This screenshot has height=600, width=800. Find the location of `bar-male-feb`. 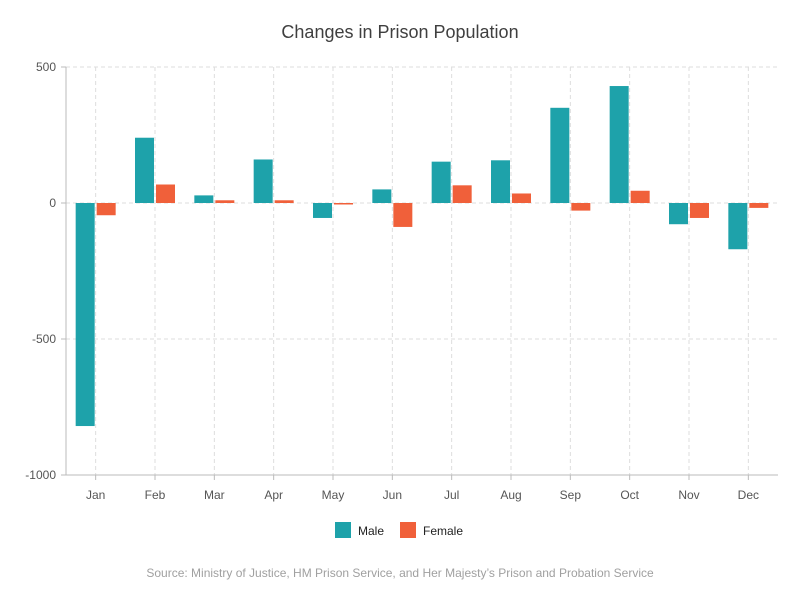

bar-male-feb is located at coordinates (144, 170).